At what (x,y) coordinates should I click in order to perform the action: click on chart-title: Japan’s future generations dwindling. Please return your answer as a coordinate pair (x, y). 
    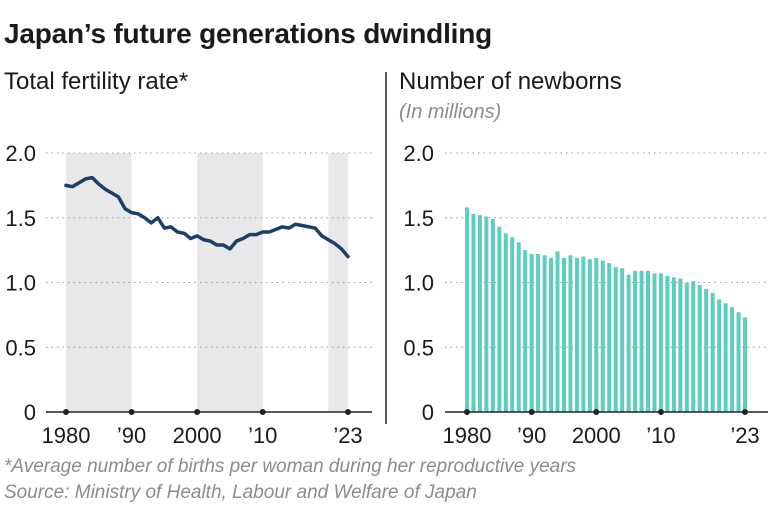
    Looking at the image, I should click on (248, 33).